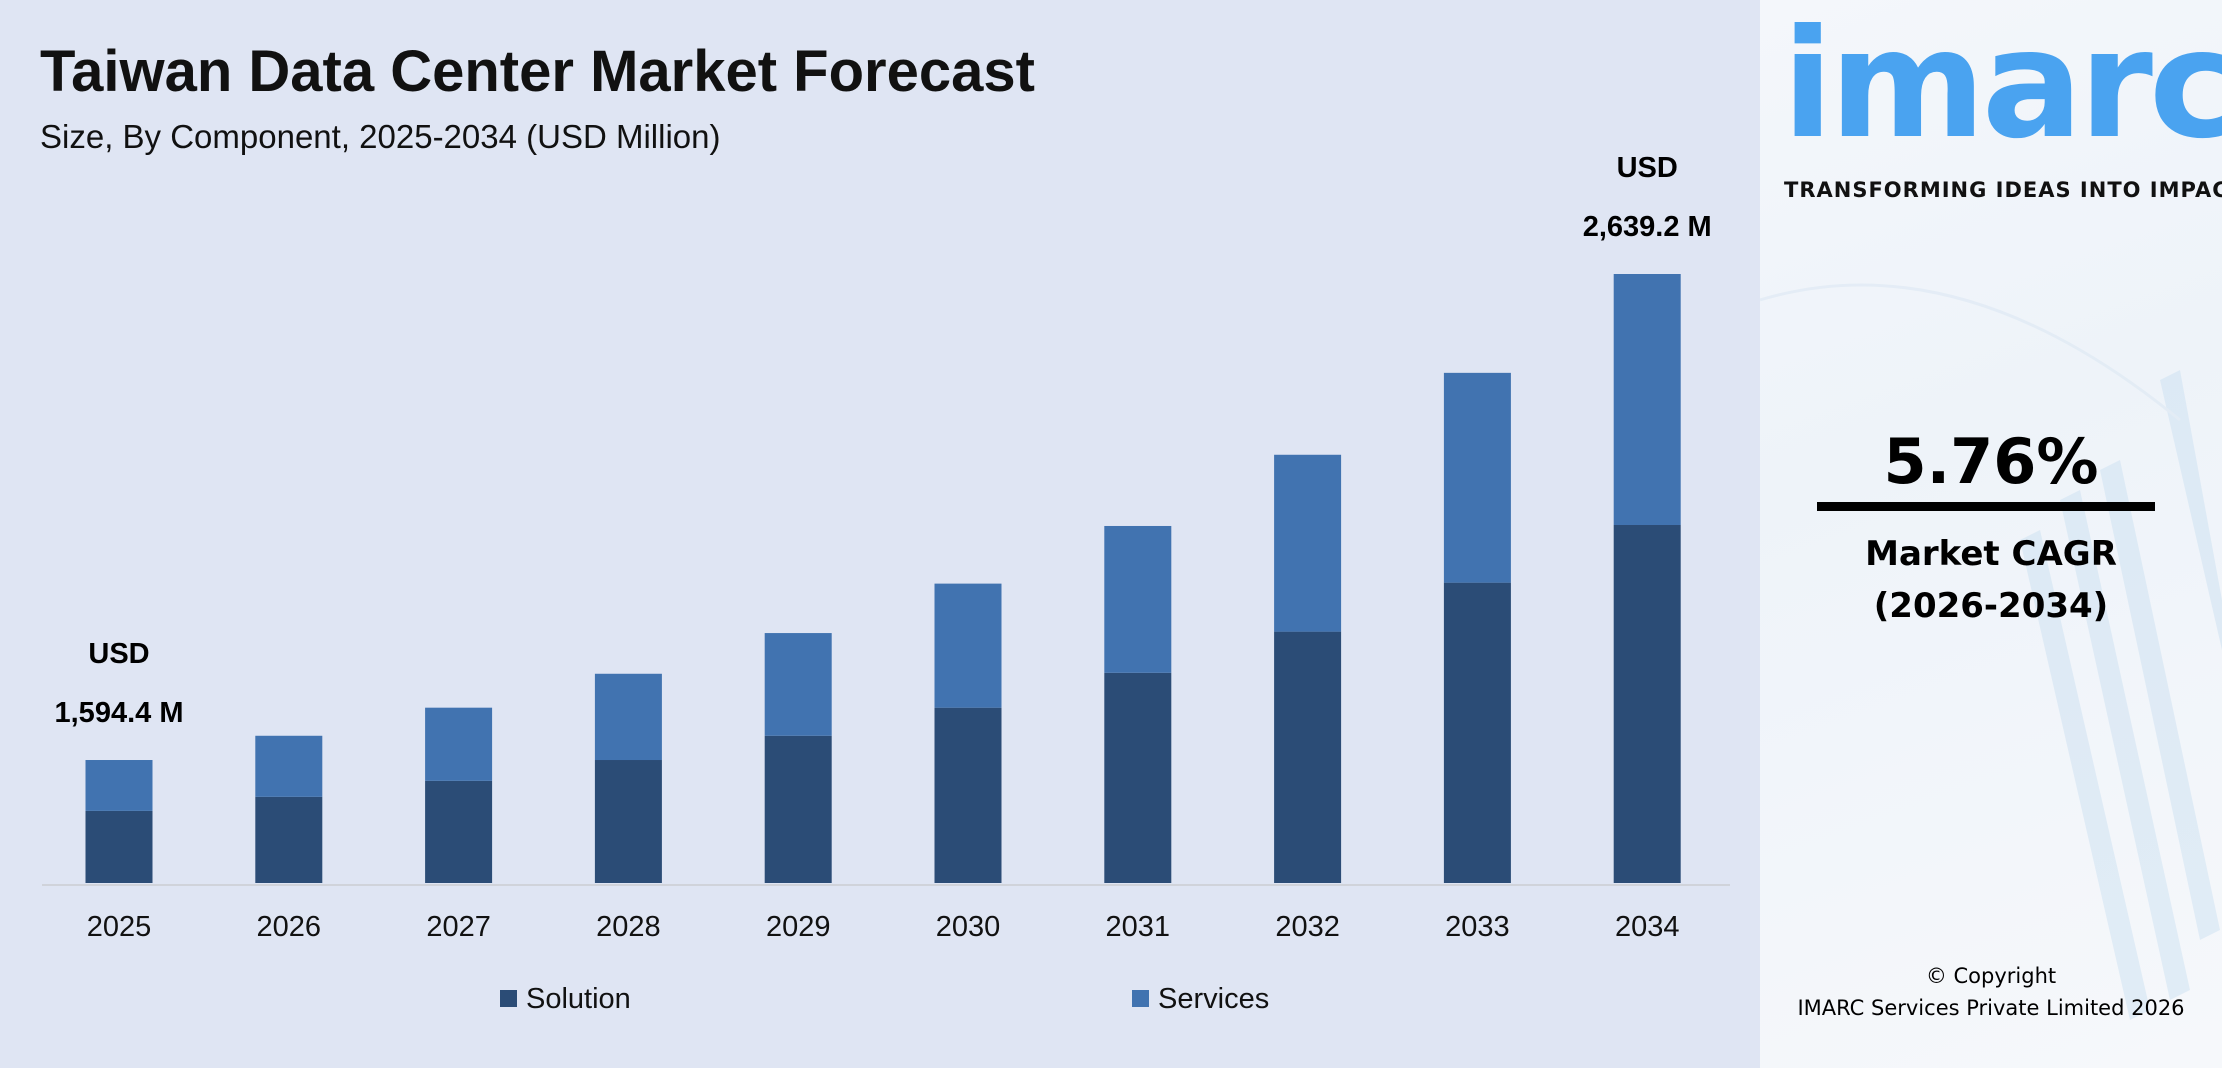  Describe the element at coordinates (1991, 461) in the screenshot. I see `cagr-value: 5.76%` at that location.